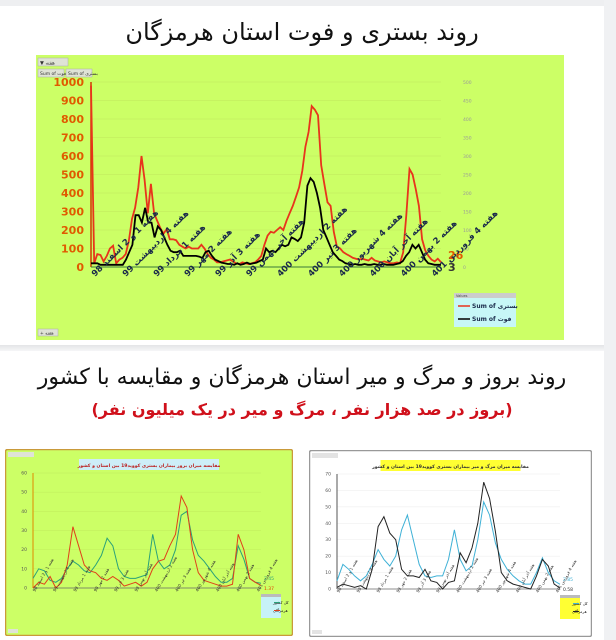 The height and width of the screenshot is (640, 616). What do you see at coordinates (72, 101) in the screenshot?
I see `y-tick-label: 900` at bounding box center [72, 101].